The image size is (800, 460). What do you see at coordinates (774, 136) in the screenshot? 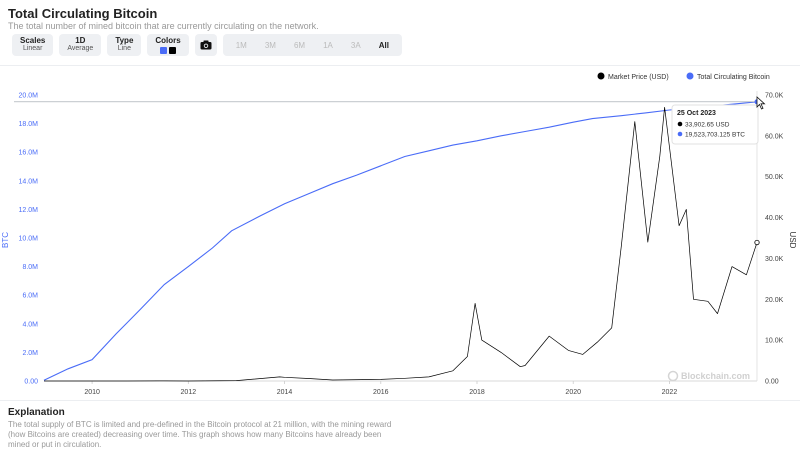
I see `y-right-tick-label: 60.0K` at bounding box center [774, 136].